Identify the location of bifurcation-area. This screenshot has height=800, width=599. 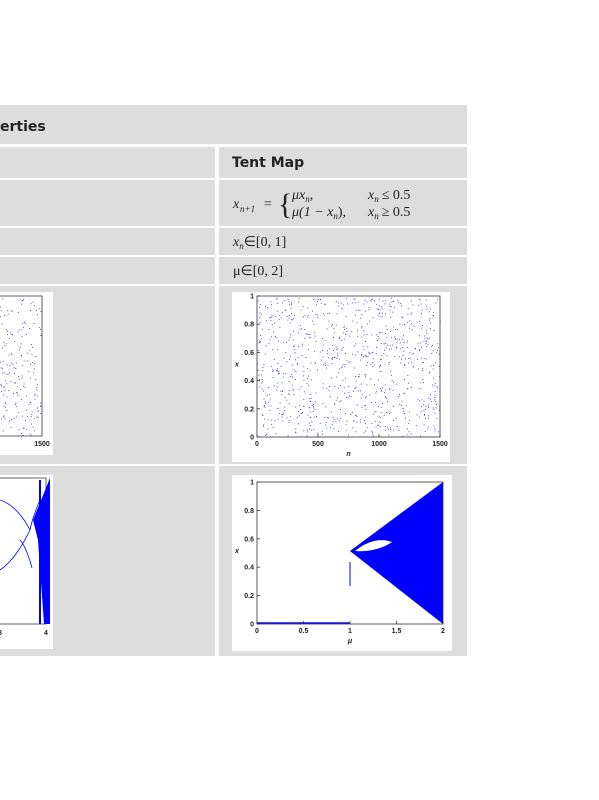
(41, 551).